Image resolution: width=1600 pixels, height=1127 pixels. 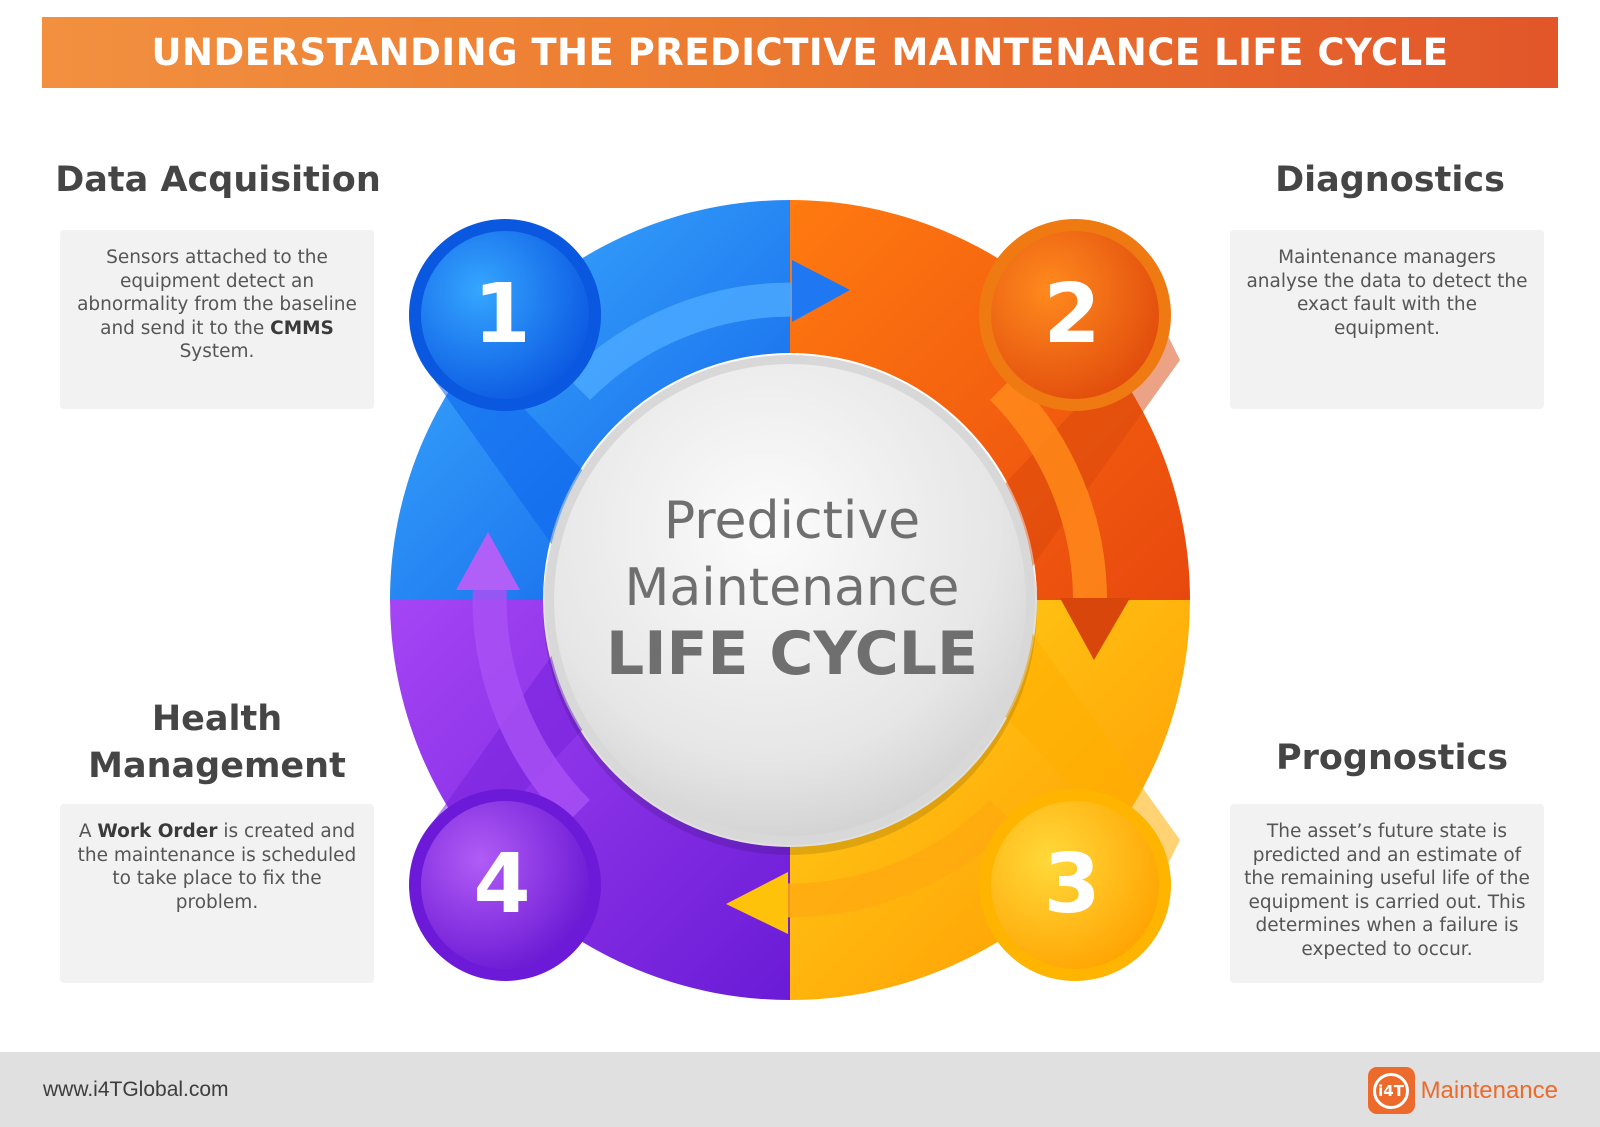 I want to click on stage-number-4: 4, so click(x=501, y=884).